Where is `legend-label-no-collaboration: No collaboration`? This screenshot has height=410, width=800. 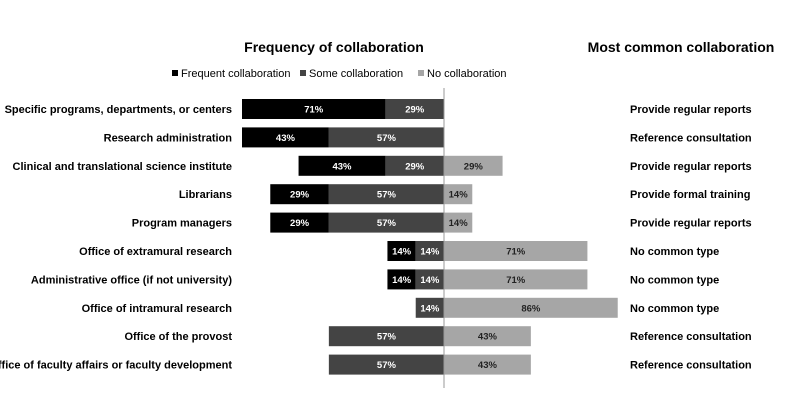
legend-label-no-collaboration: No collaboration is located at coordinates (467, 74).